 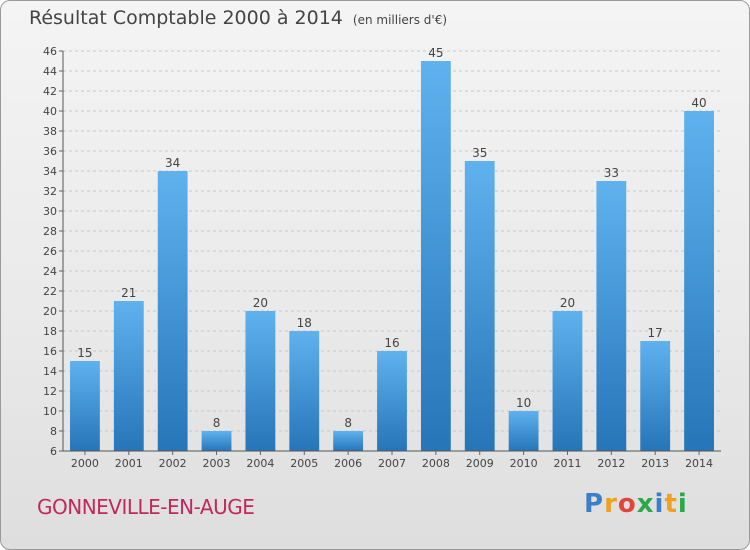 I want to click on y-axis-ticks: 6 8 10 12 14 16 18 20 22 24 26 28 30 32 34 36 38 40 42 44 46, so click(x=53, y=251).